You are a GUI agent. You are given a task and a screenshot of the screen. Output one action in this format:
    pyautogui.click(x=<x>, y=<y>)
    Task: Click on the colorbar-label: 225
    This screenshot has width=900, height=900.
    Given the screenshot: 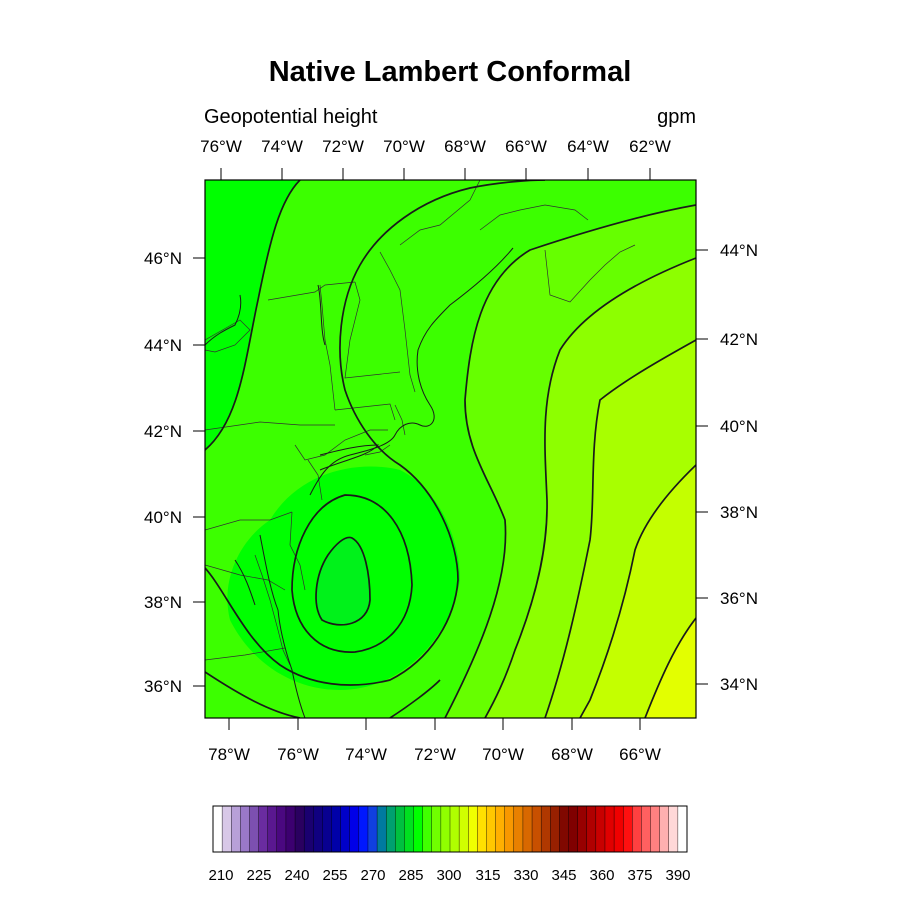 What is the action you would take?
    pyautogui.click(x=258, y=875)
    